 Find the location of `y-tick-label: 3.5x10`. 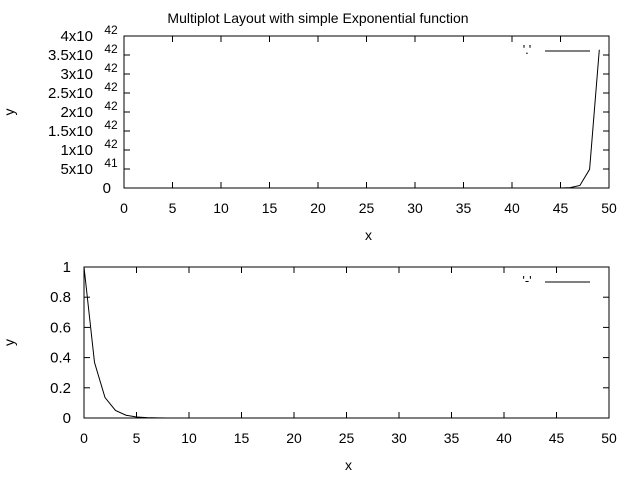

y-tick-label: 3.5x10 is located at coordinates (70, 55).